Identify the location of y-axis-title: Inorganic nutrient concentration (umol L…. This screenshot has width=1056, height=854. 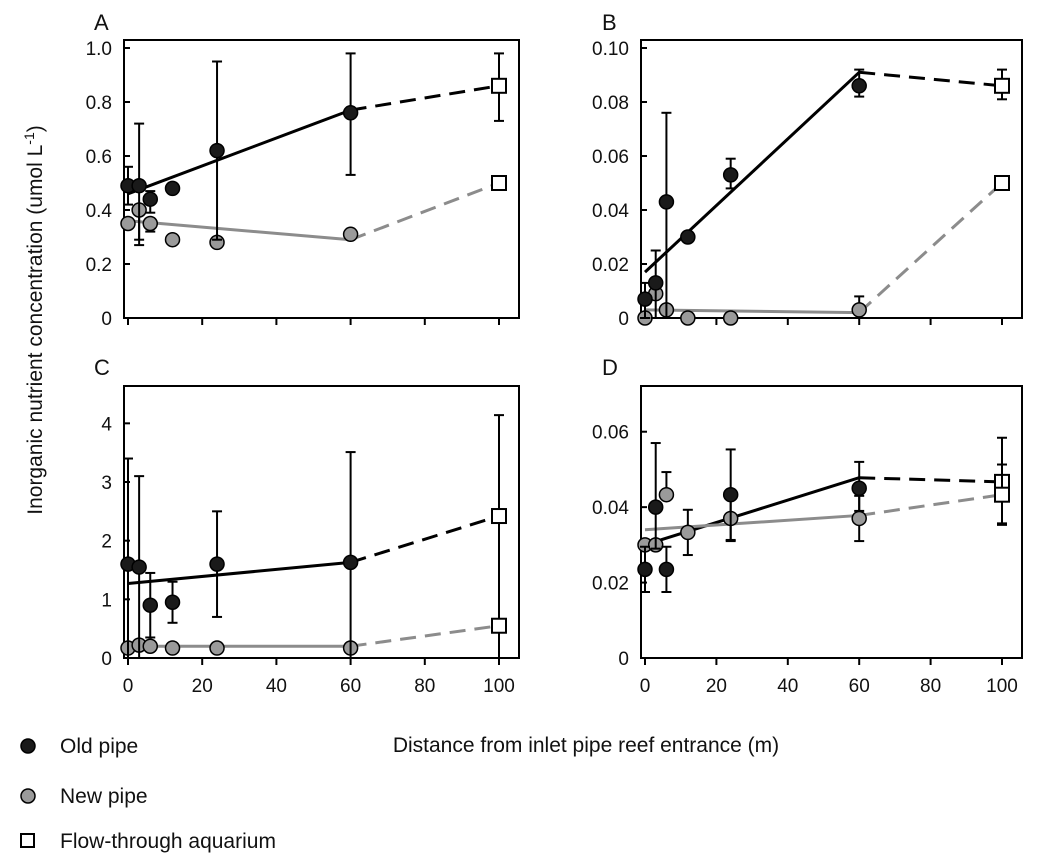
(34, 320).